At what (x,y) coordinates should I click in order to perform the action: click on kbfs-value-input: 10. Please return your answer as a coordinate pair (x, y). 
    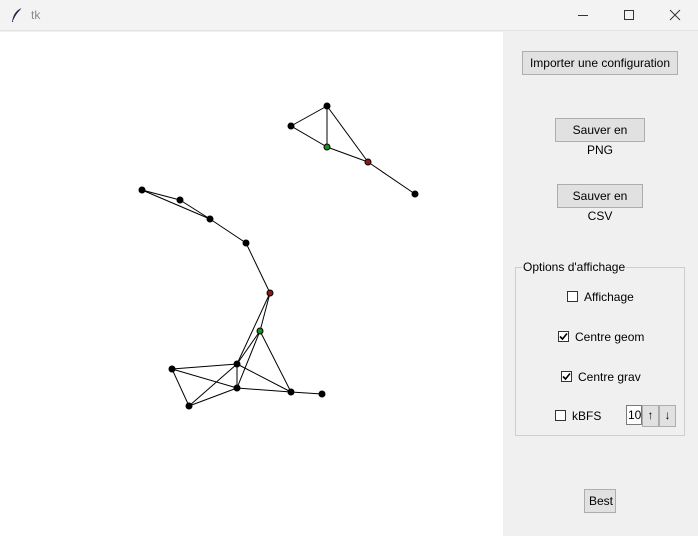
    Looking at the image, I should click on (634, 415).